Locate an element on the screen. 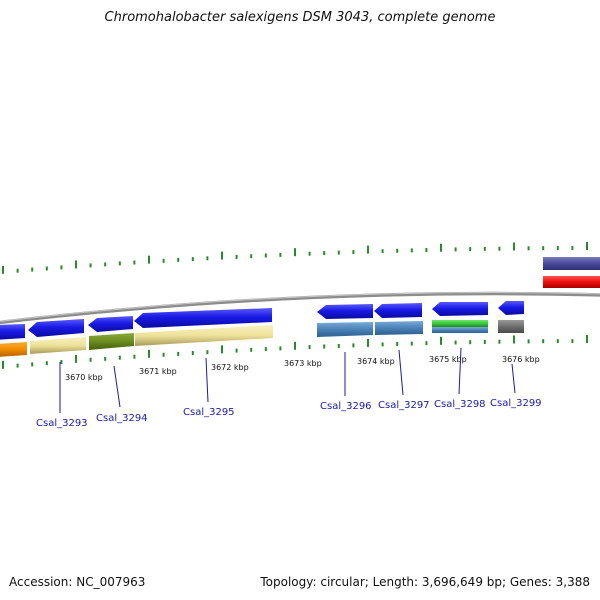 This screenshot has width=600, height=600. feature-navy is located at coordinates (571, 263).